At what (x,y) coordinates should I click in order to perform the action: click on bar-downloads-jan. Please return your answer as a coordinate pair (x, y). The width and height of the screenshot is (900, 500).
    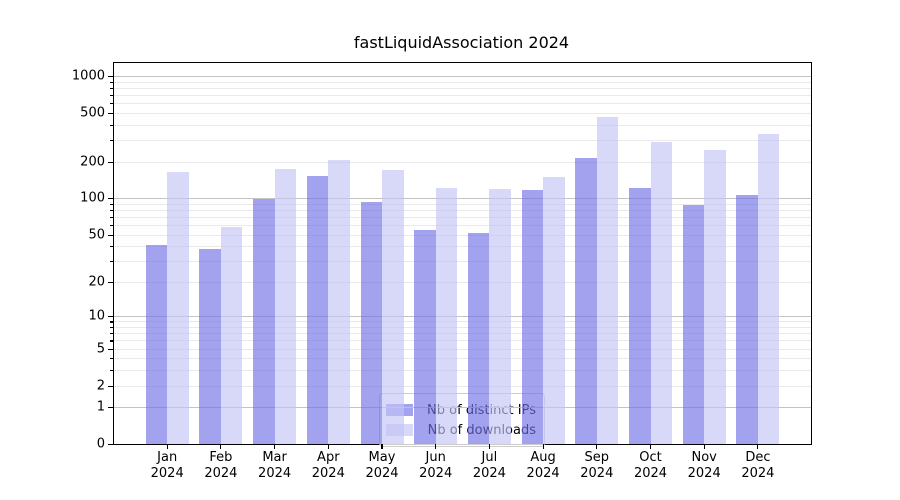
    Looking at the image, I should click on (178, 307).